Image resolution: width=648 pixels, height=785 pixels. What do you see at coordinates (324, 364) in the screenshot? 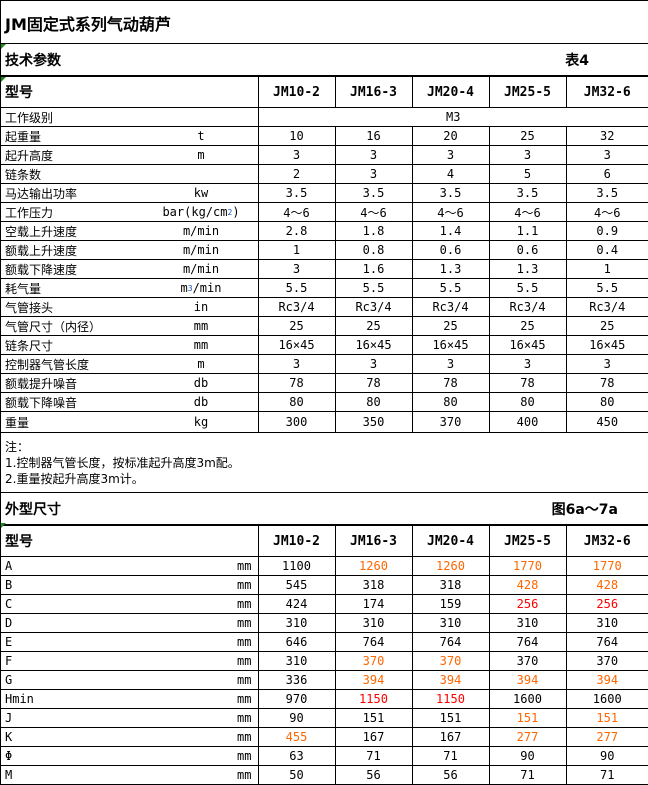
I see `spec-row: 控制器气管长度 m 3 3 3 3 3` at bounding box center [324, 364].